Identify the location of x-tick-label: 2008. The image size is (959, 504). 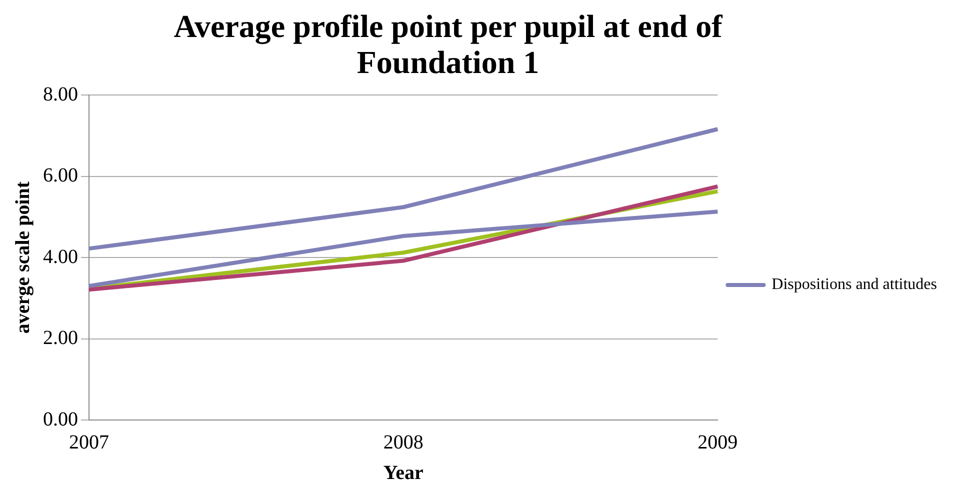
(403, 442).